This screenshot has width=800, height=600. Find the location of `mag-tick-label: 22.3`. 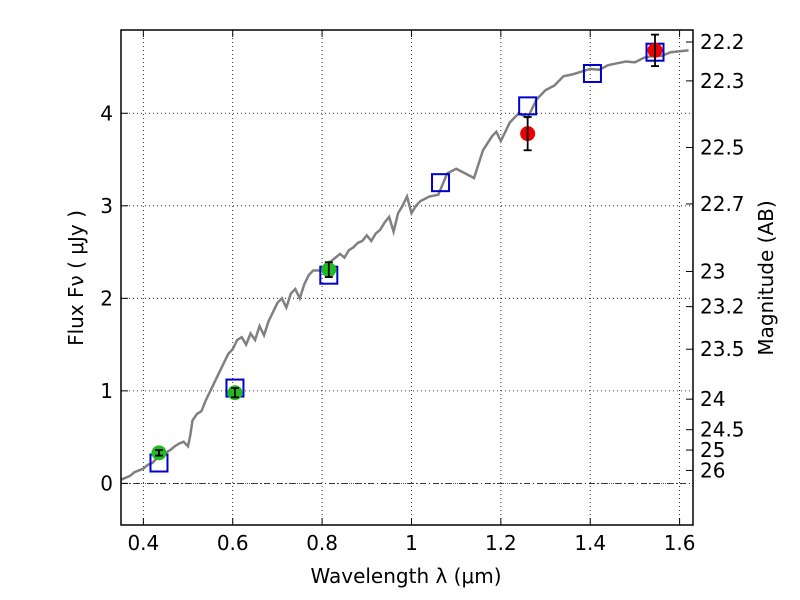

mag-tick-label: 22.3 is located at coordinates (722, 81).